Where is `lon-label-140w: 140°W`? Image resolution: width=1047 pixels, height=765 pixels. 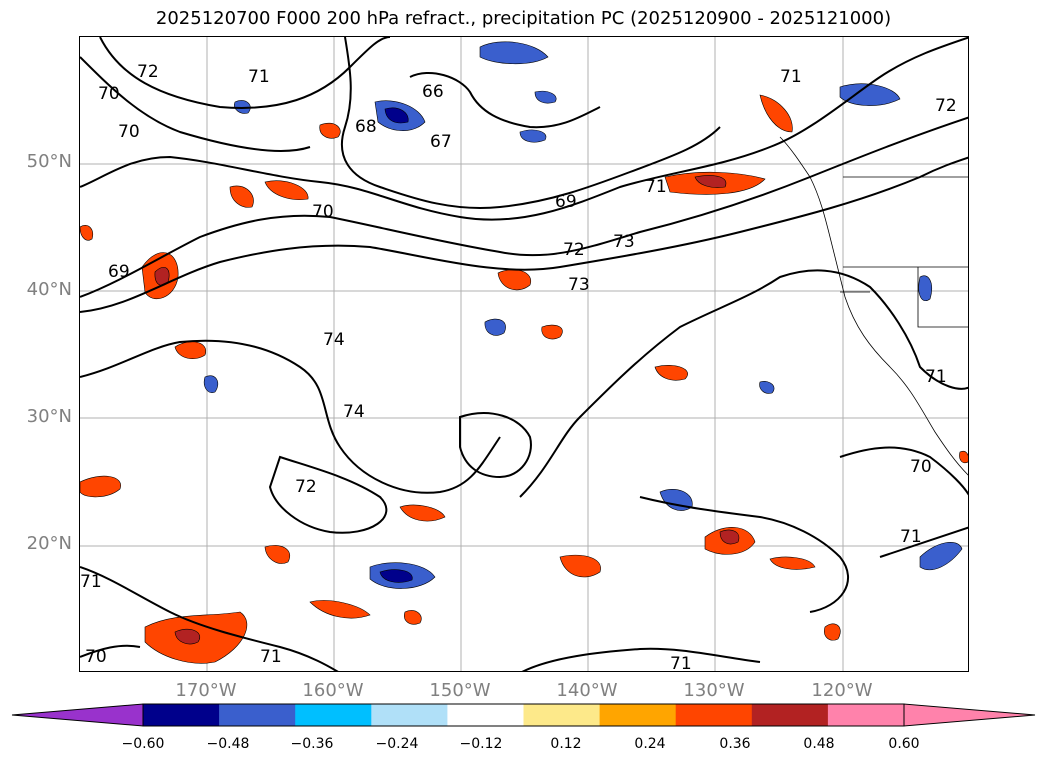 lon-label-140w: 140°W is located at coordinates (587, 690).